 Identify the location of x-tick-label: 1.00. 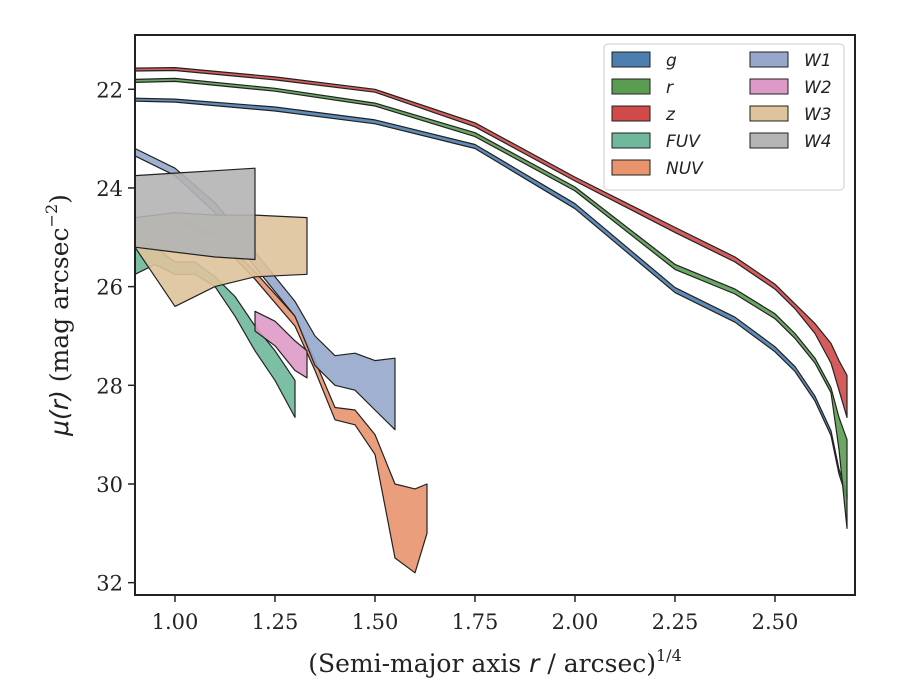
(175, 622).